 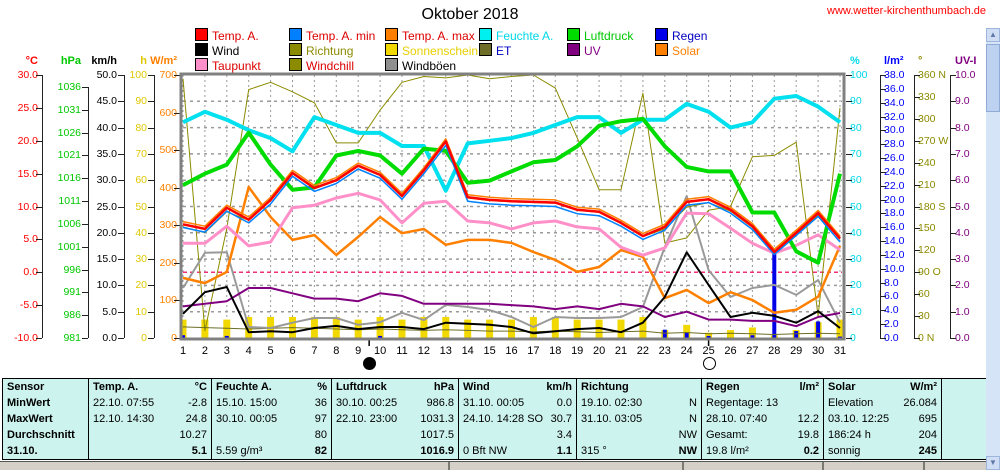 I want to click on cell-value: 36, so click(x=320, y=403).